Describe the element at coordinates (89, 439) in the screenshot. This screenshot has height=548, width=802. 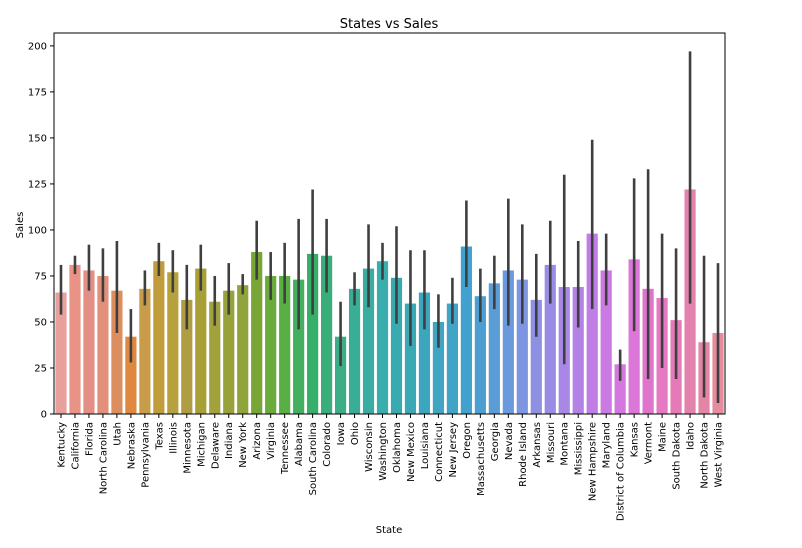
I see `x-tick-label: Florida` at that location.